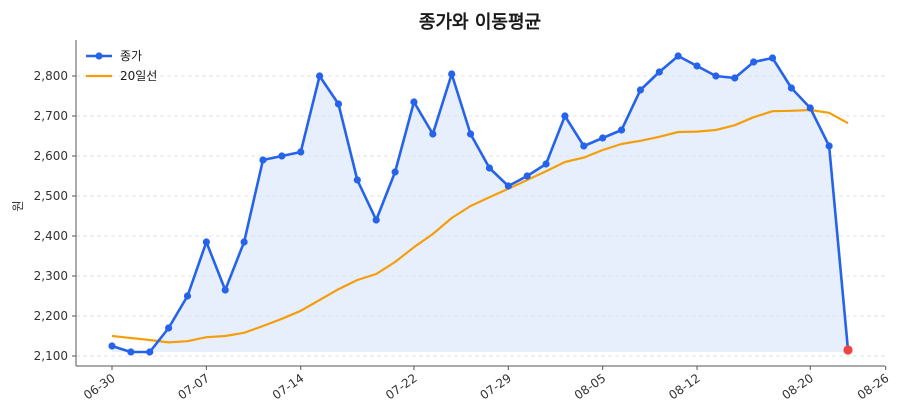 Image resolution: width=900 pixels, height=420 pixels. Describe the element at coordinates (99, 386) in the screenshot. I see `x-tick-label: 06-30` at that location.